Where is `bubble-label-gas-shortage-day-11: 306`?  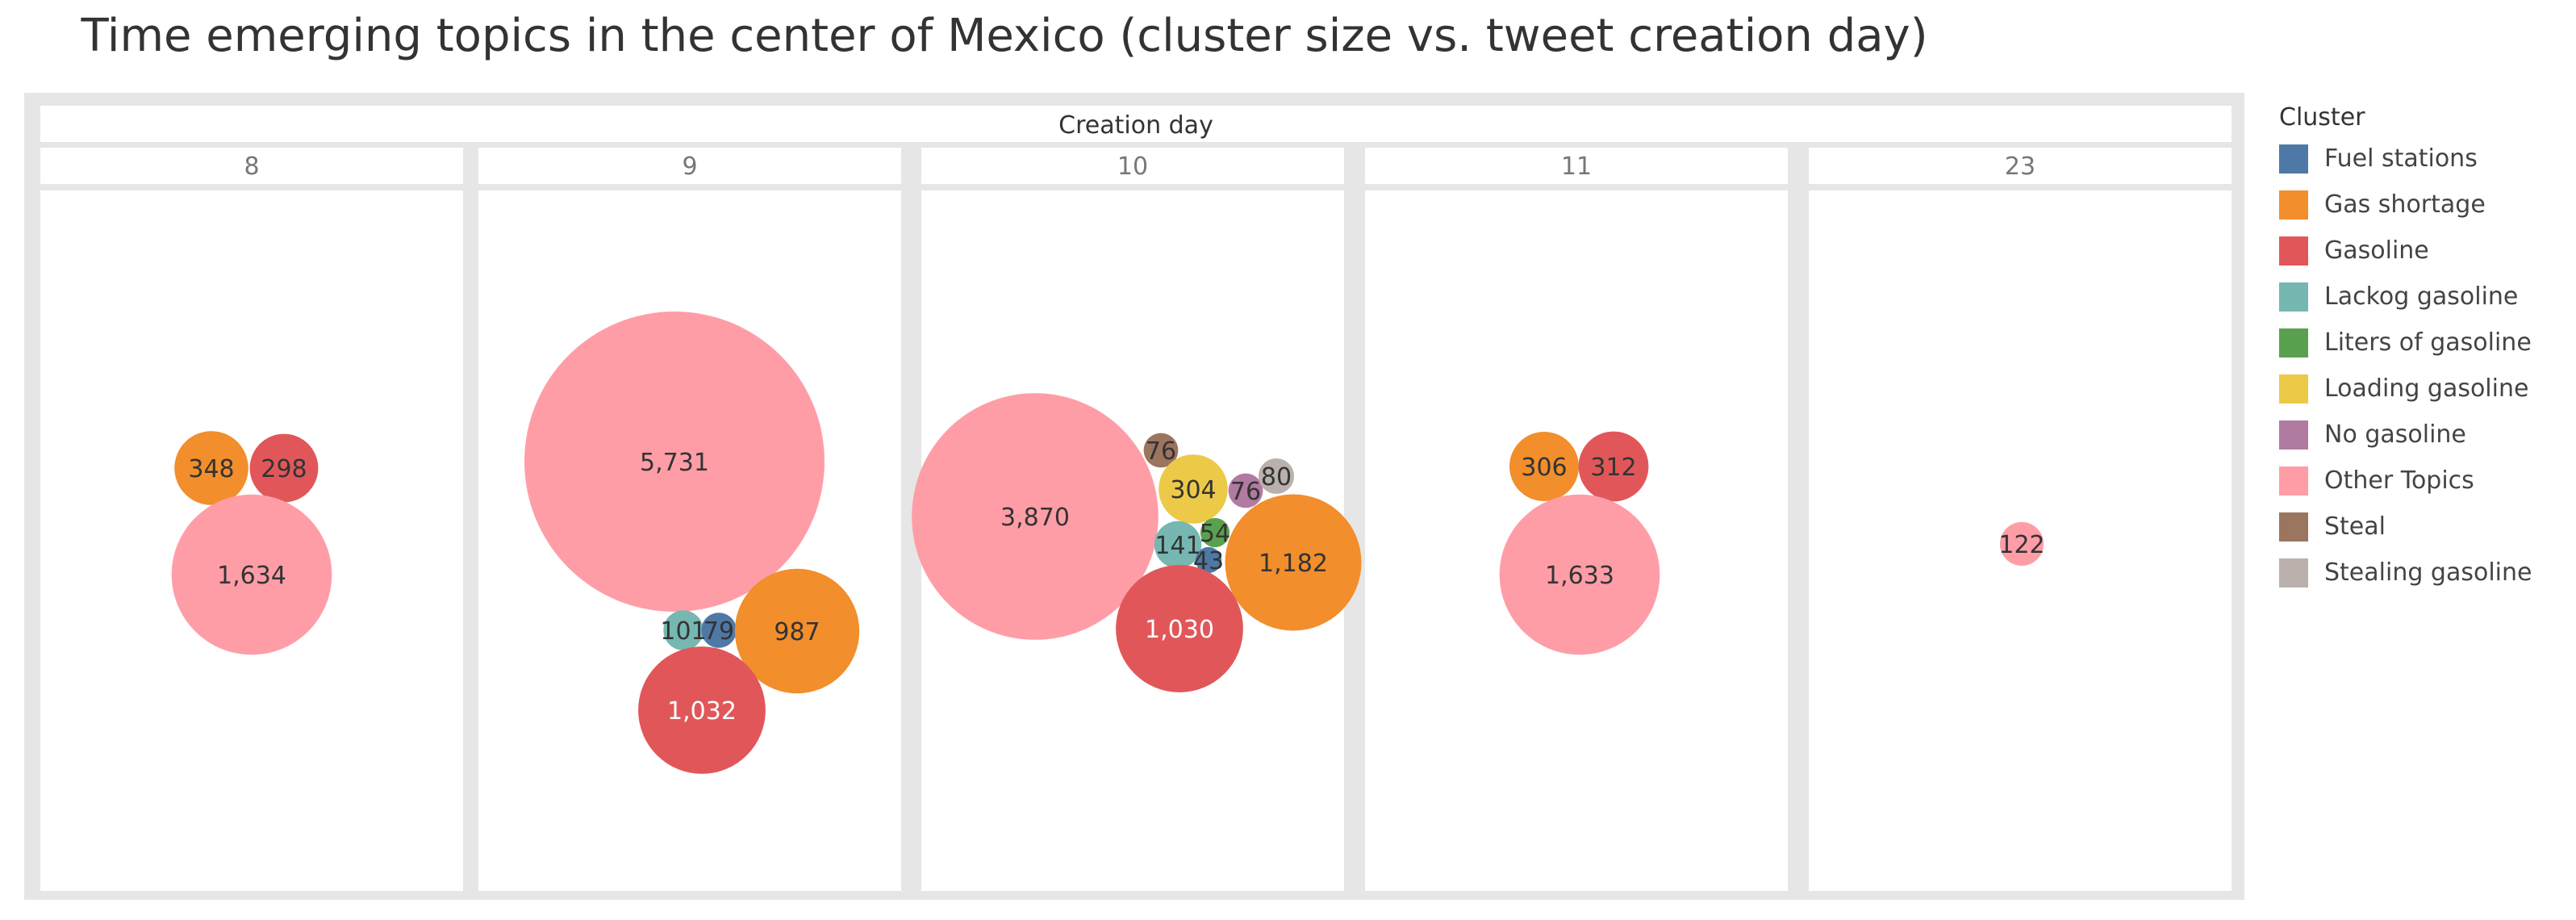
bubble-label-gas-shortage-day-11: 306 is located at coordinates (1544, 468).